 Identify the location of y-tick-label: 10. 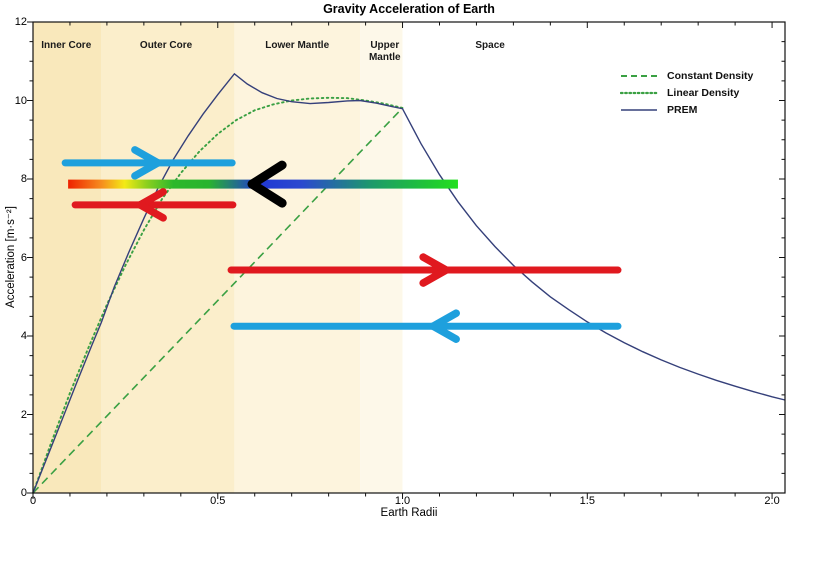
(20, 100).